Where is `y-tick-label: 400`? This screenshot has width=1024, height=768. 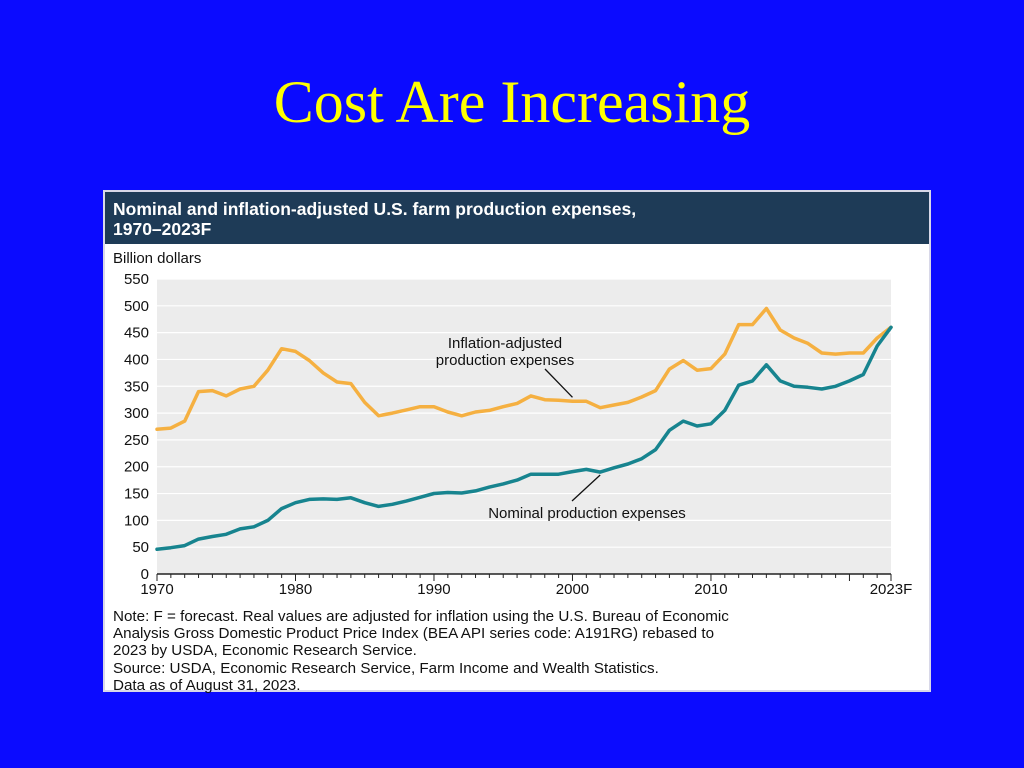
y-tick-label: 400 is located at coordinates (136, 359).